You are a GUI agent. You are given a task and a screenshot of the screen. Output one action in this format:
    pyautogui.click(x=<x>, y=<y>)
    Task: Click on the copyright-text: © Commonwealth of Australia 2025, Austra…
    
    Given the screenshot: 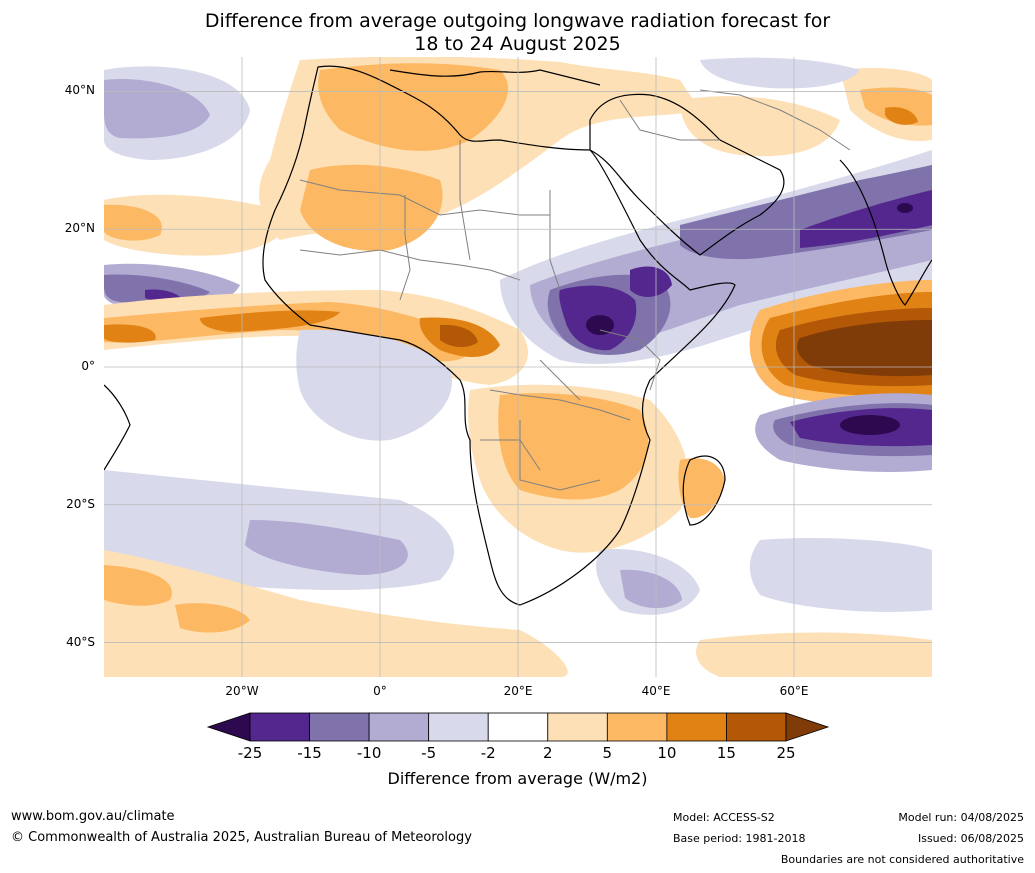 What is the action you would take?
    pyautogui.click(x=241, y=837)
    